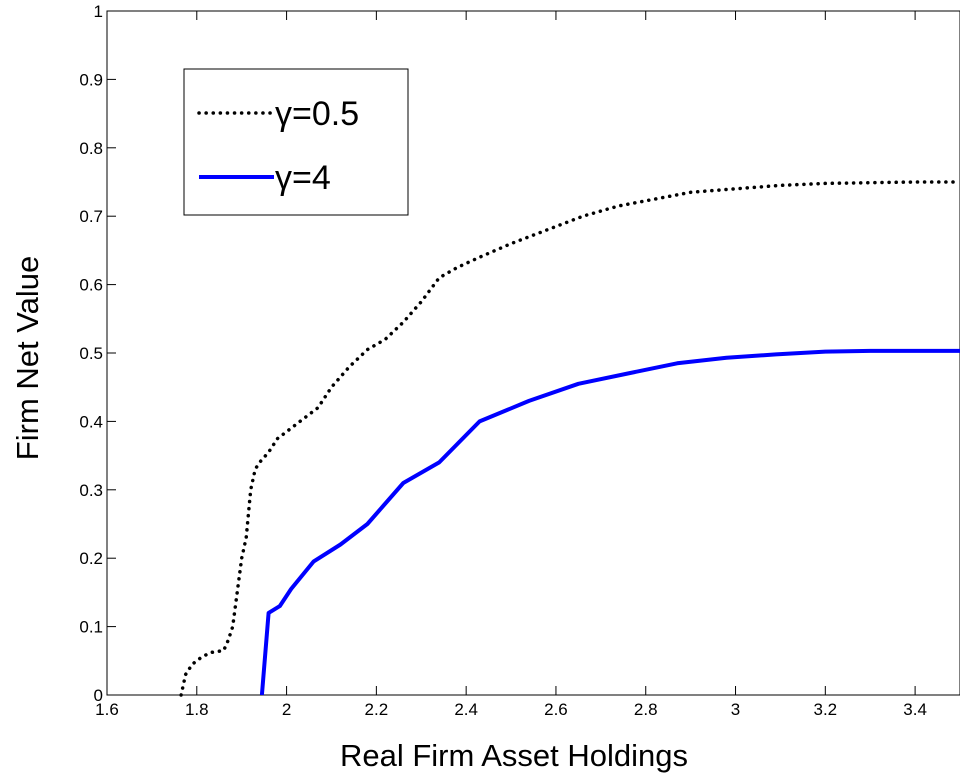 This screenshot has width=960, height=776. What do you see at coordinates (466, 709) in the screenshot?
I see `x-tick-label: 2.4` at bounding box center [466, 709].